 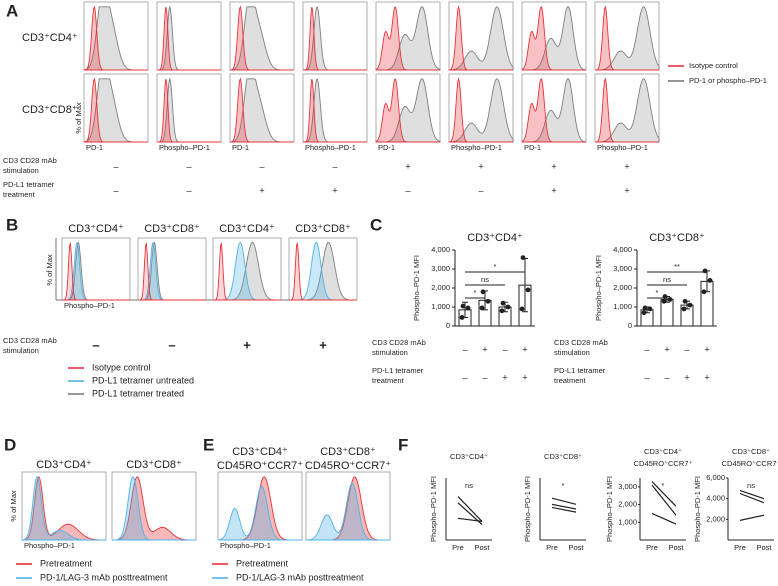 I want to click on x-tick-label: Post, so click(x=576, y=547).